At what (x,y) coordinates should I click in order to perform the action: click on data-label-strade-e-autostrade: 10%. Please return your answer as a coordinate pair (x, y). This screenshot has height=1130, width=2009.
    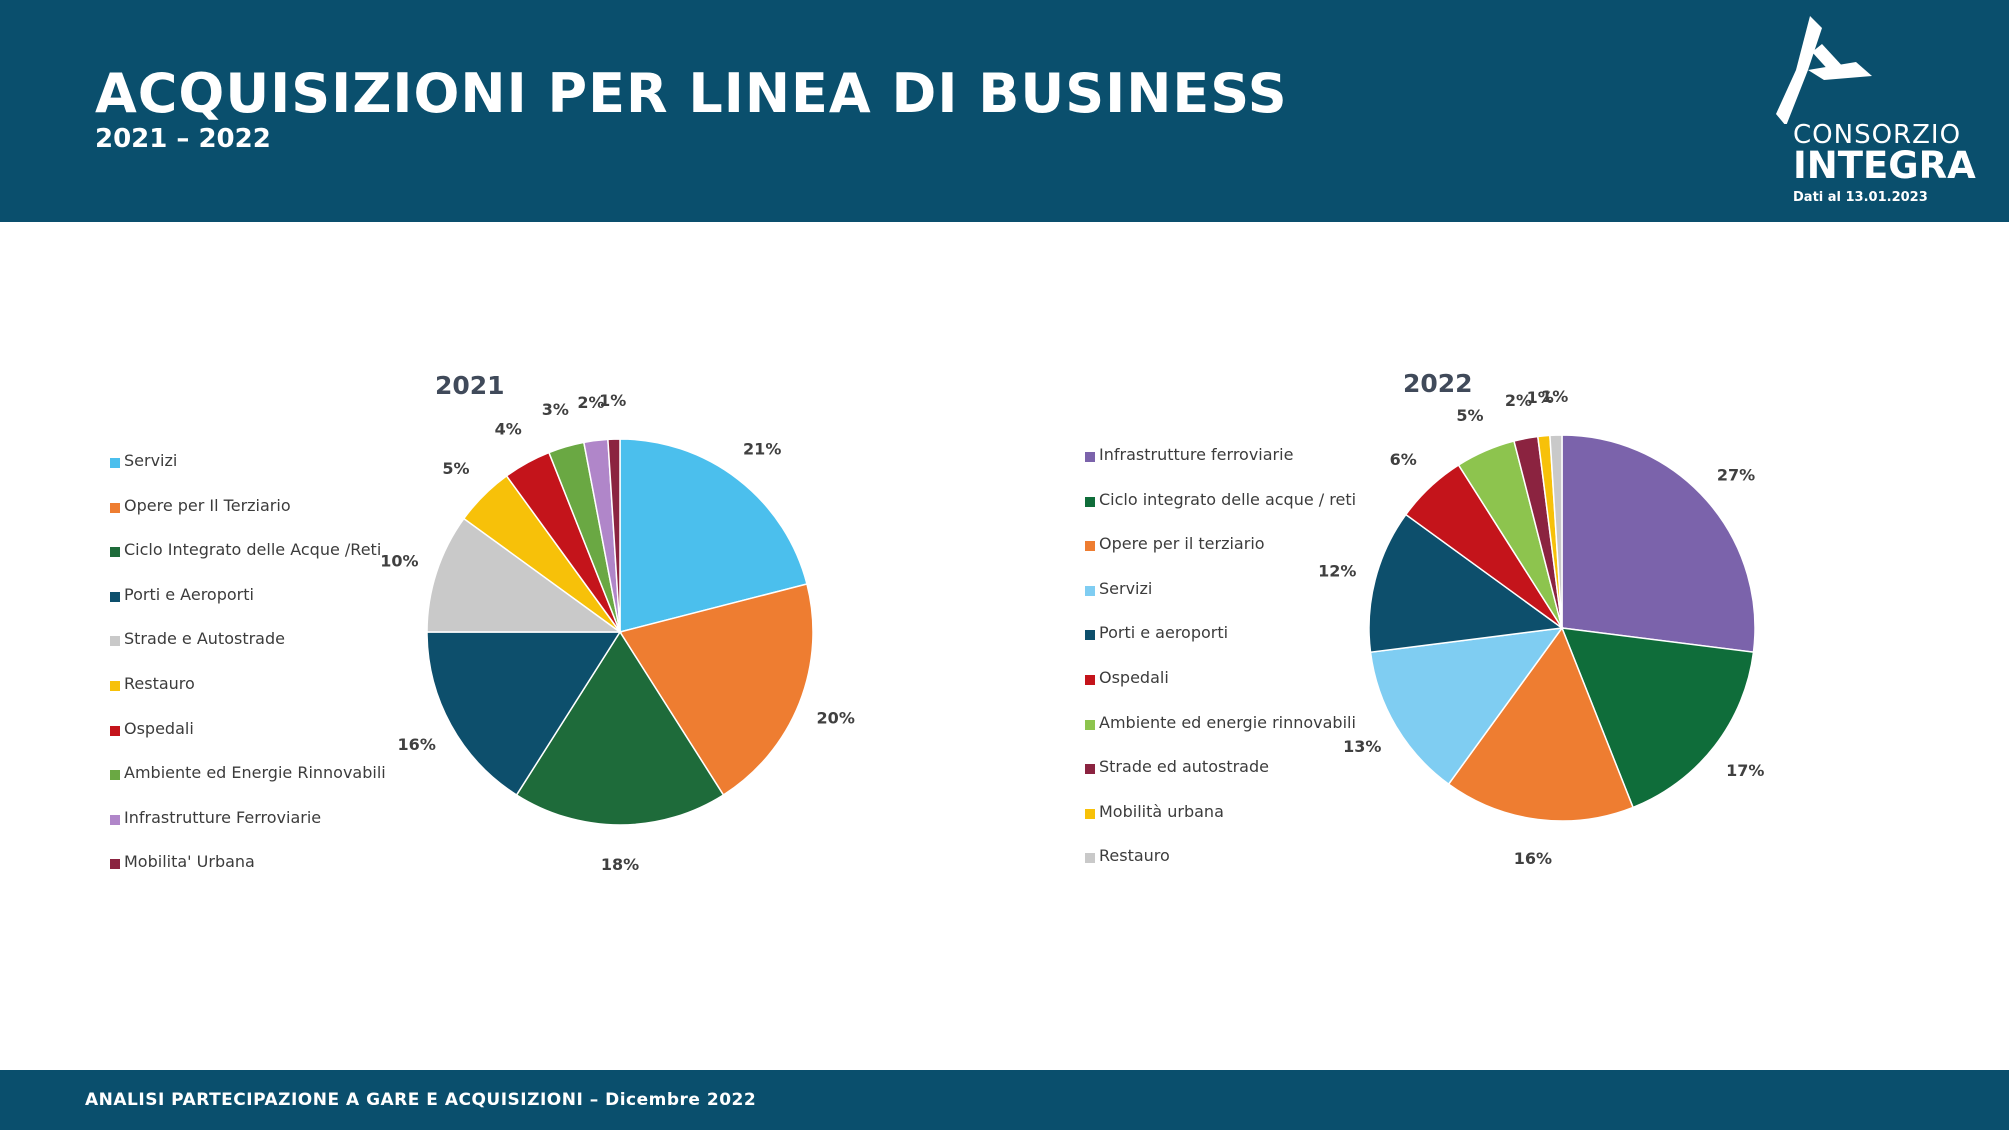
    Looking at the image, I should click on (399, 560).